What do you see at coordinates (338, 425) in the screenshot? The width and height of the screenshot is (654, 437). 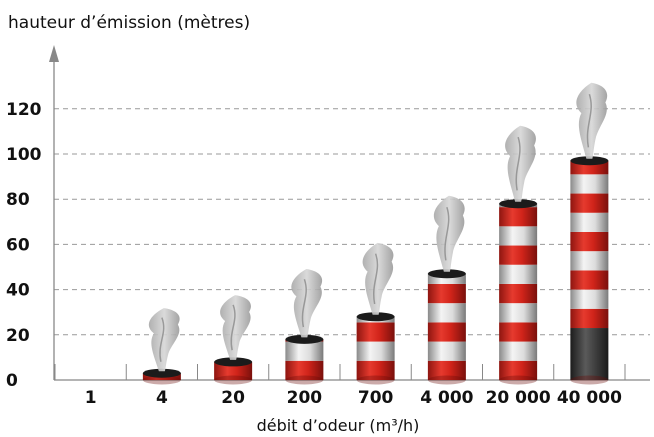 I see `x-axis-label: débit d’odeur (m³/h)` at bounding box center [338, 425].